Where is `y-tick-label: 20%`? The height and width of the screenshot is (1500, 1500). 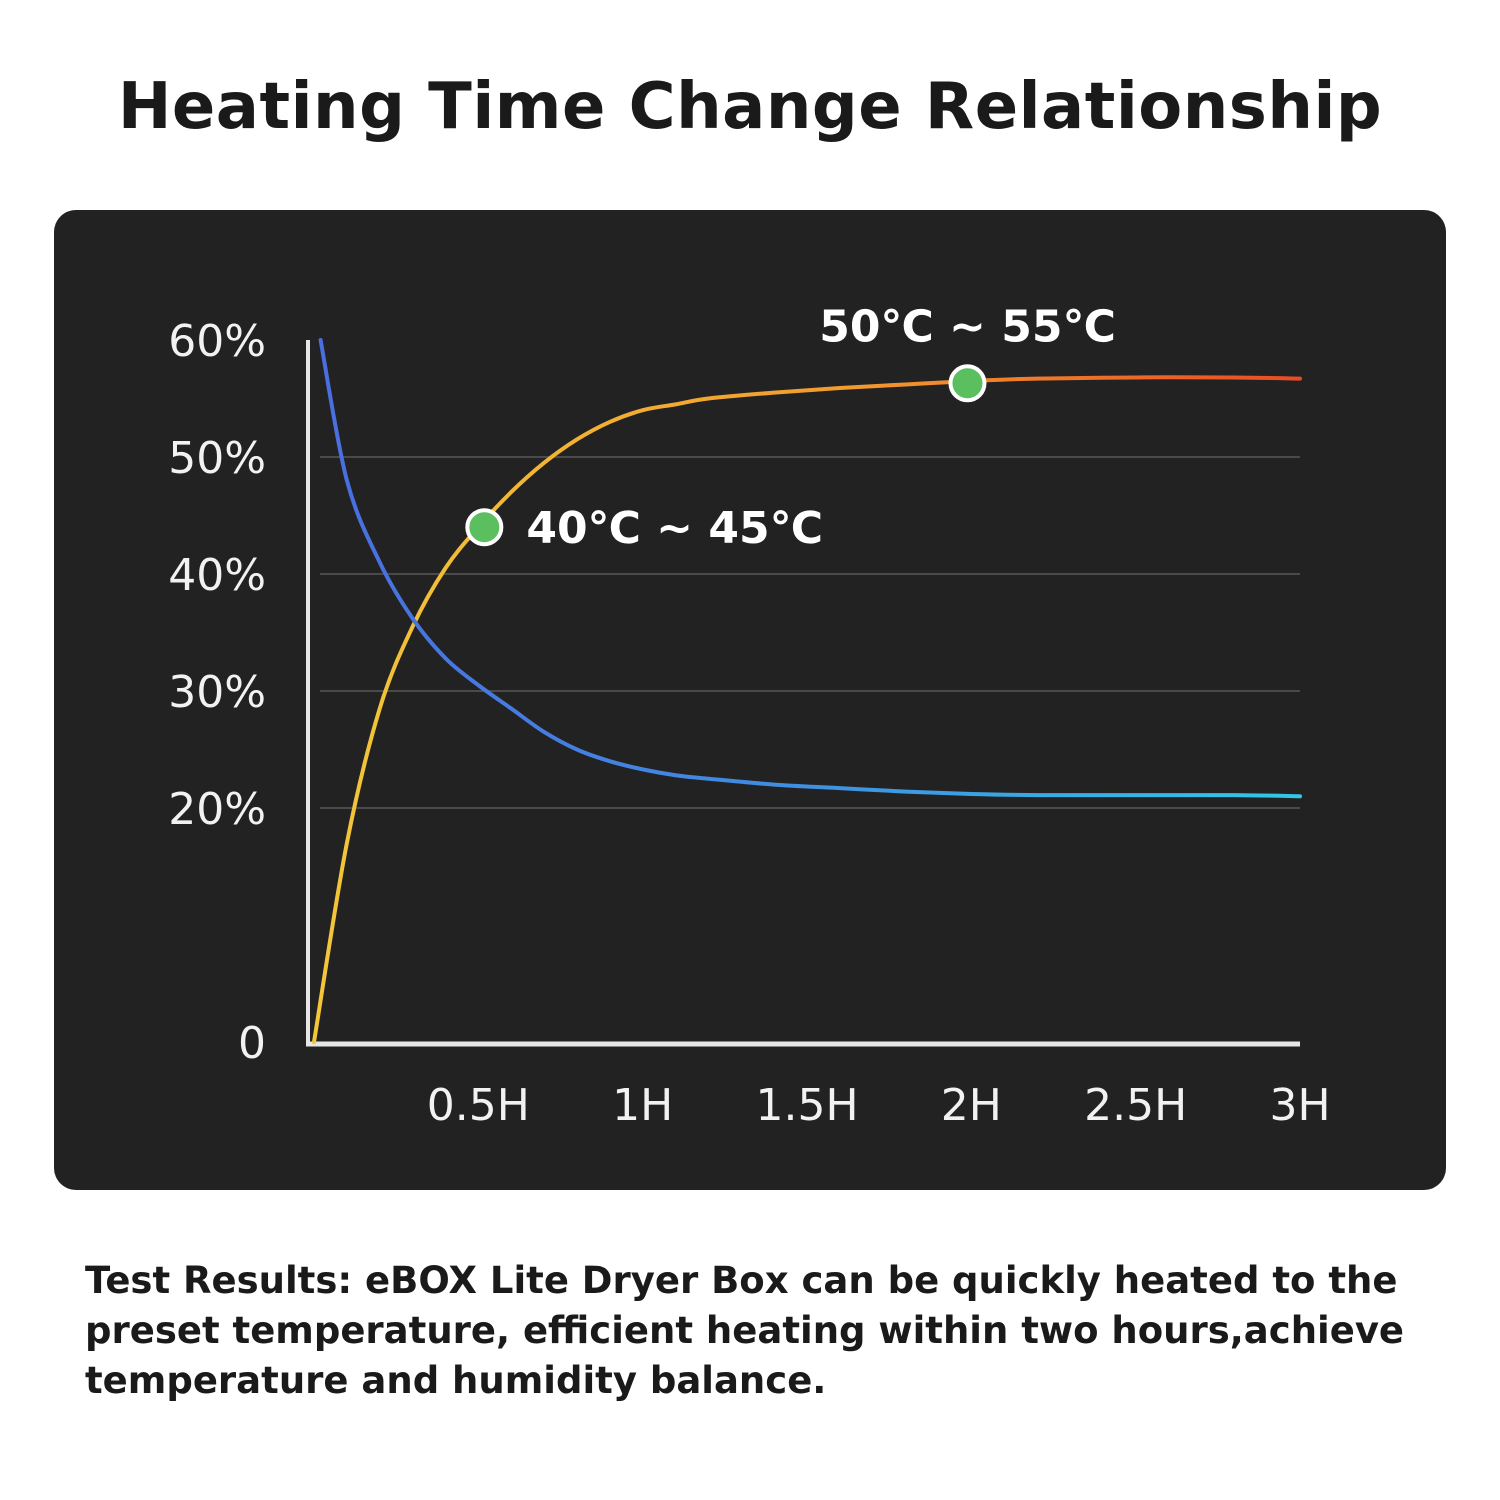
y-tick-label: 20% is located at coordinates (217, 809).